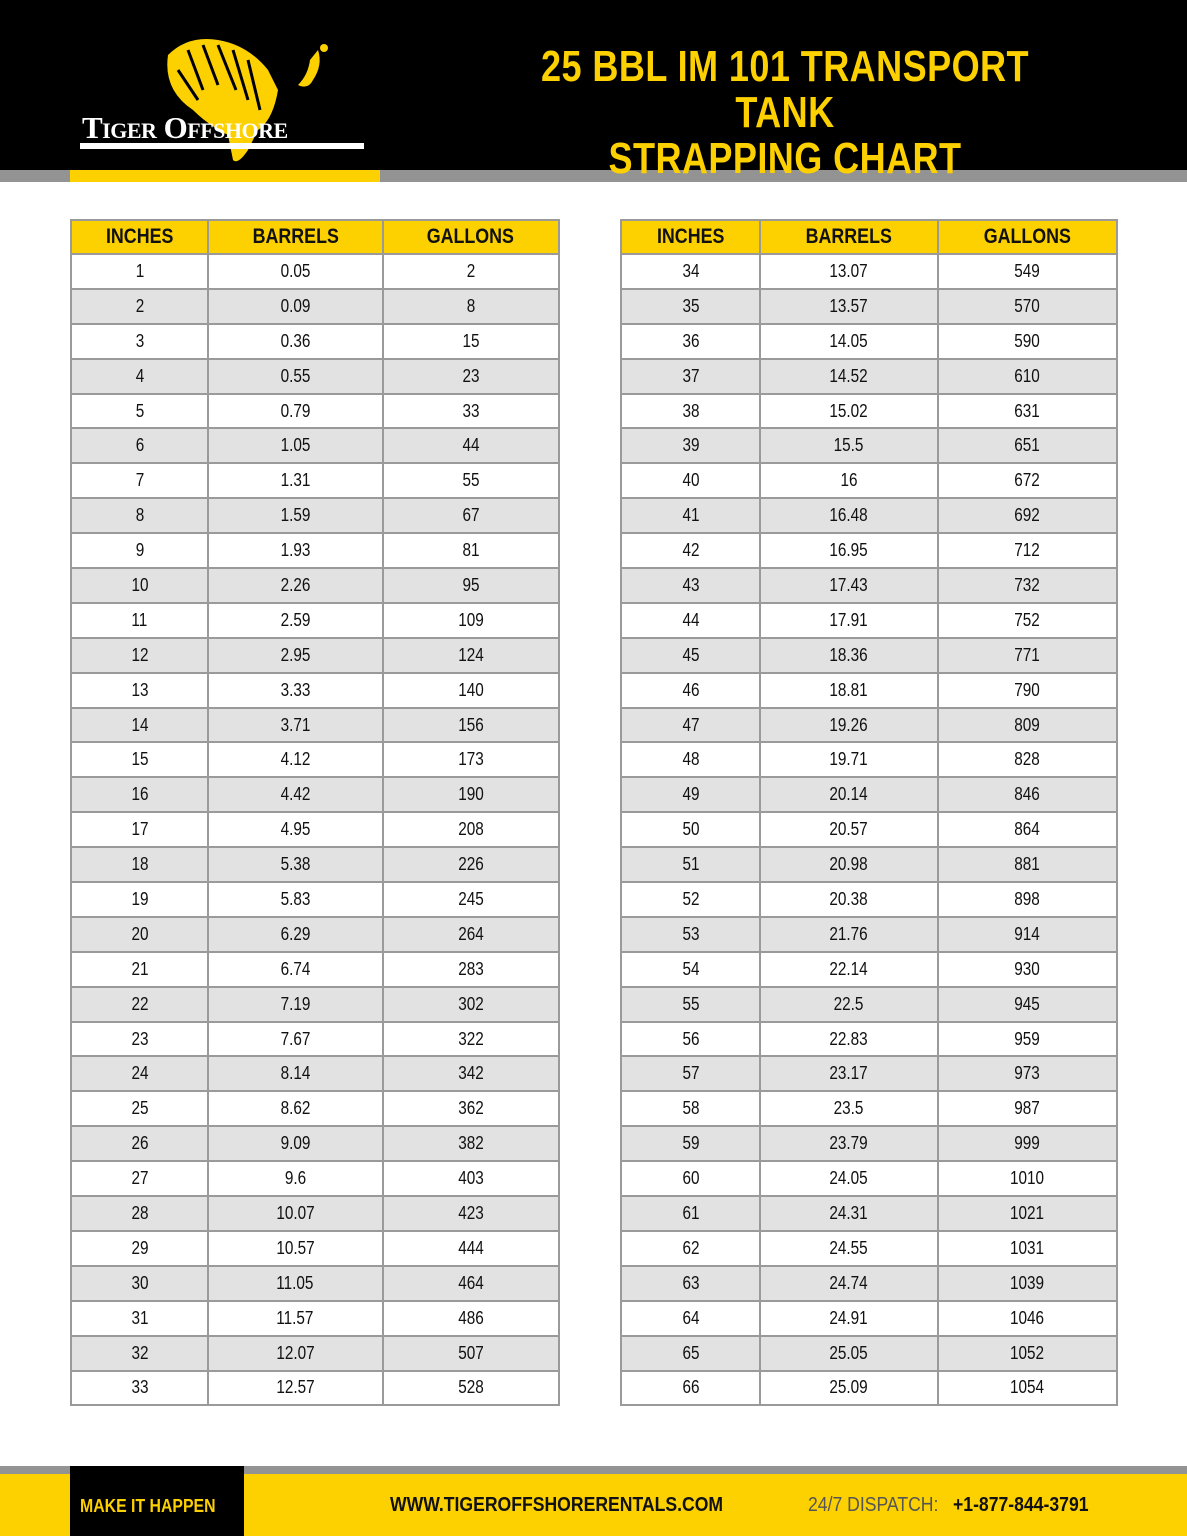 This screenshot has width=1187, height=1536. What do you see at coordinates (295, 305) in the screenshot?
I see `cell-value: 0.09` at bounding box center [295, 305].